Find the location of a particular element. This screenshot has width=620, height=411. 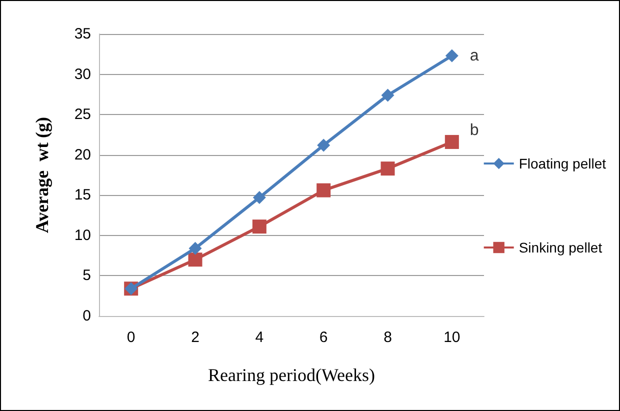

x-axis-title: Rearing period(Weeks) is located at coordinates (291, 375).